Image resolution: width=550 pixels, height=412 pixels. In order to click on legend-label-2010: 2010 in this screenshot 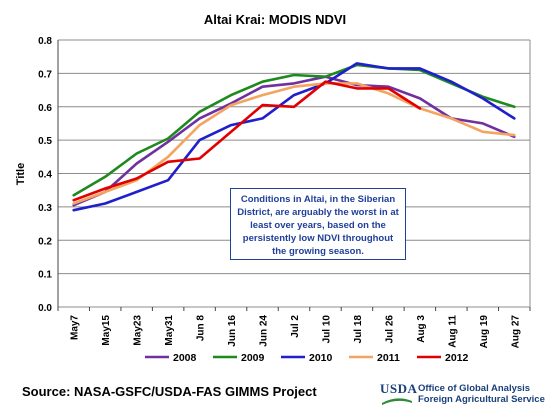, I will do `click(321, 358)`.